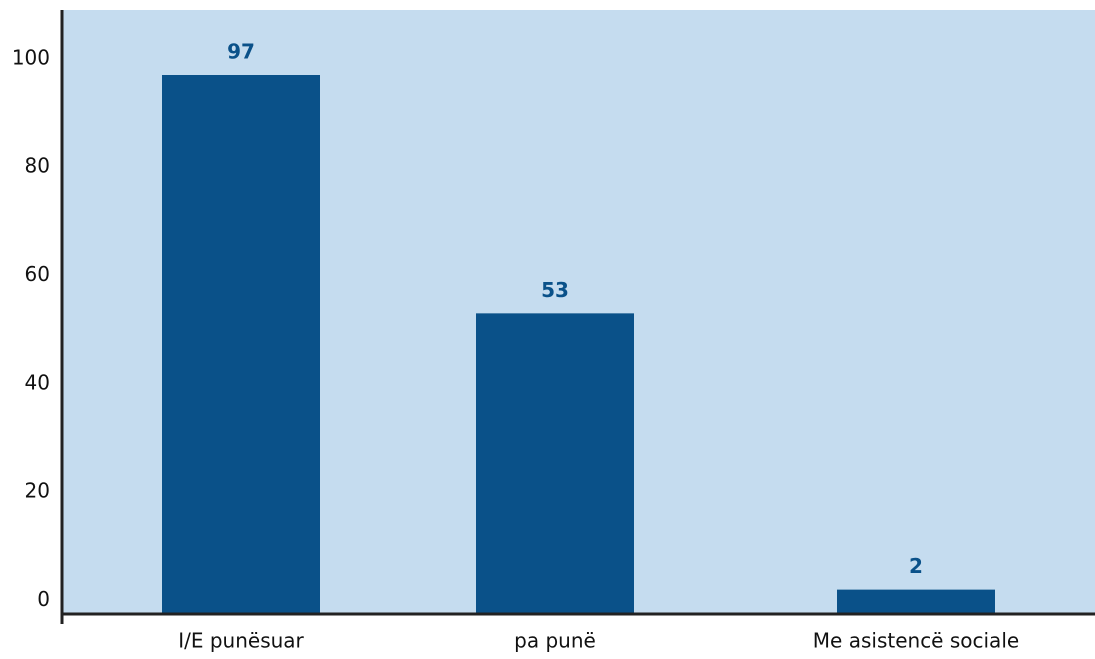 This screenshot has height=659, width=1095. Describe the element at coordinates (37, 382) in the screenshot. I see `y-tick-label: 40` at that location.